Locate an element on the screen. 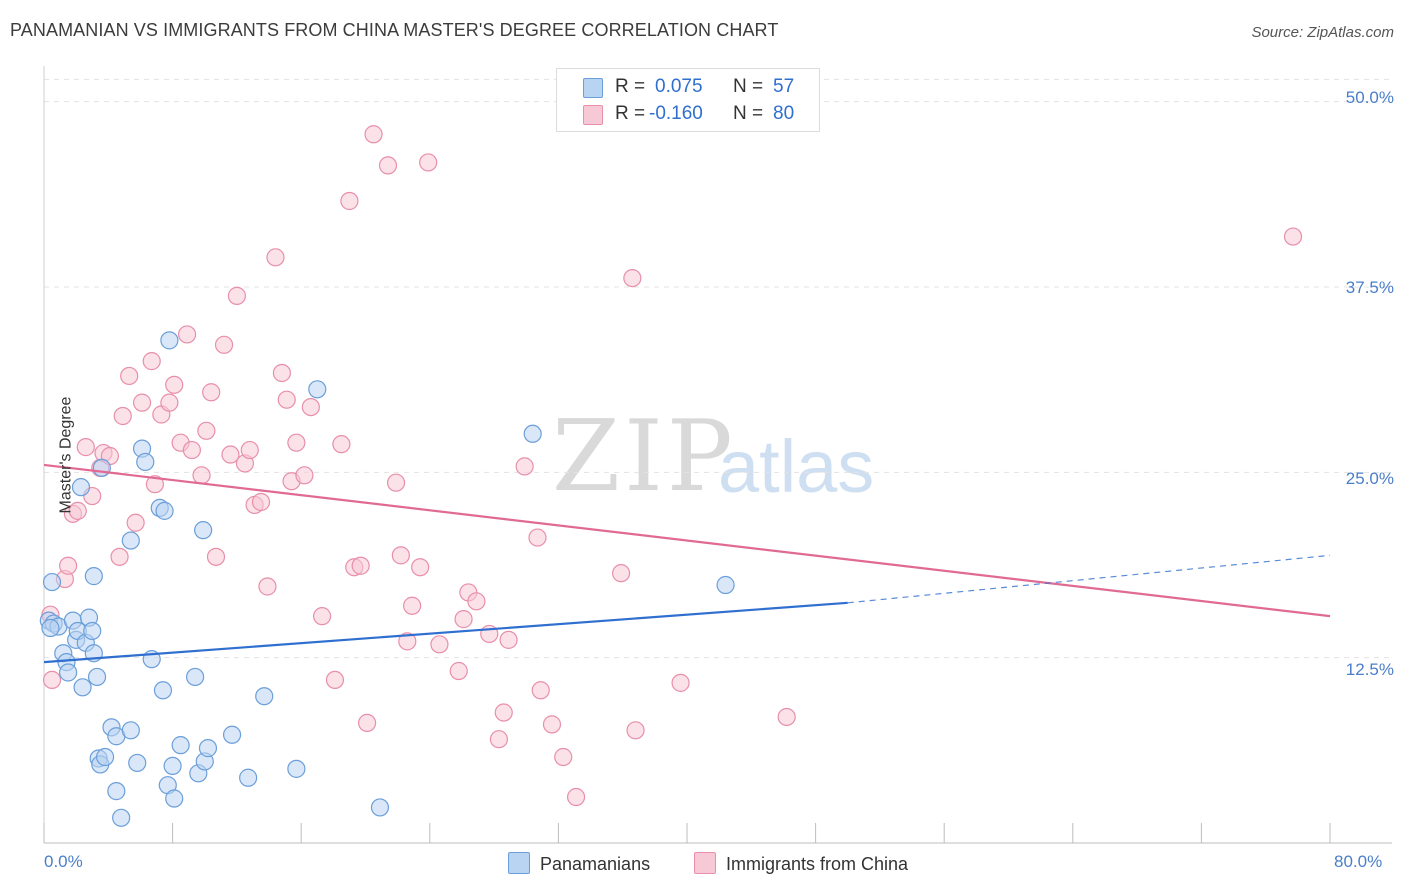 The height and width of the screenshot is (892, 1406). trend-line-panamanians-extension is located at coordinates (1089, 579).